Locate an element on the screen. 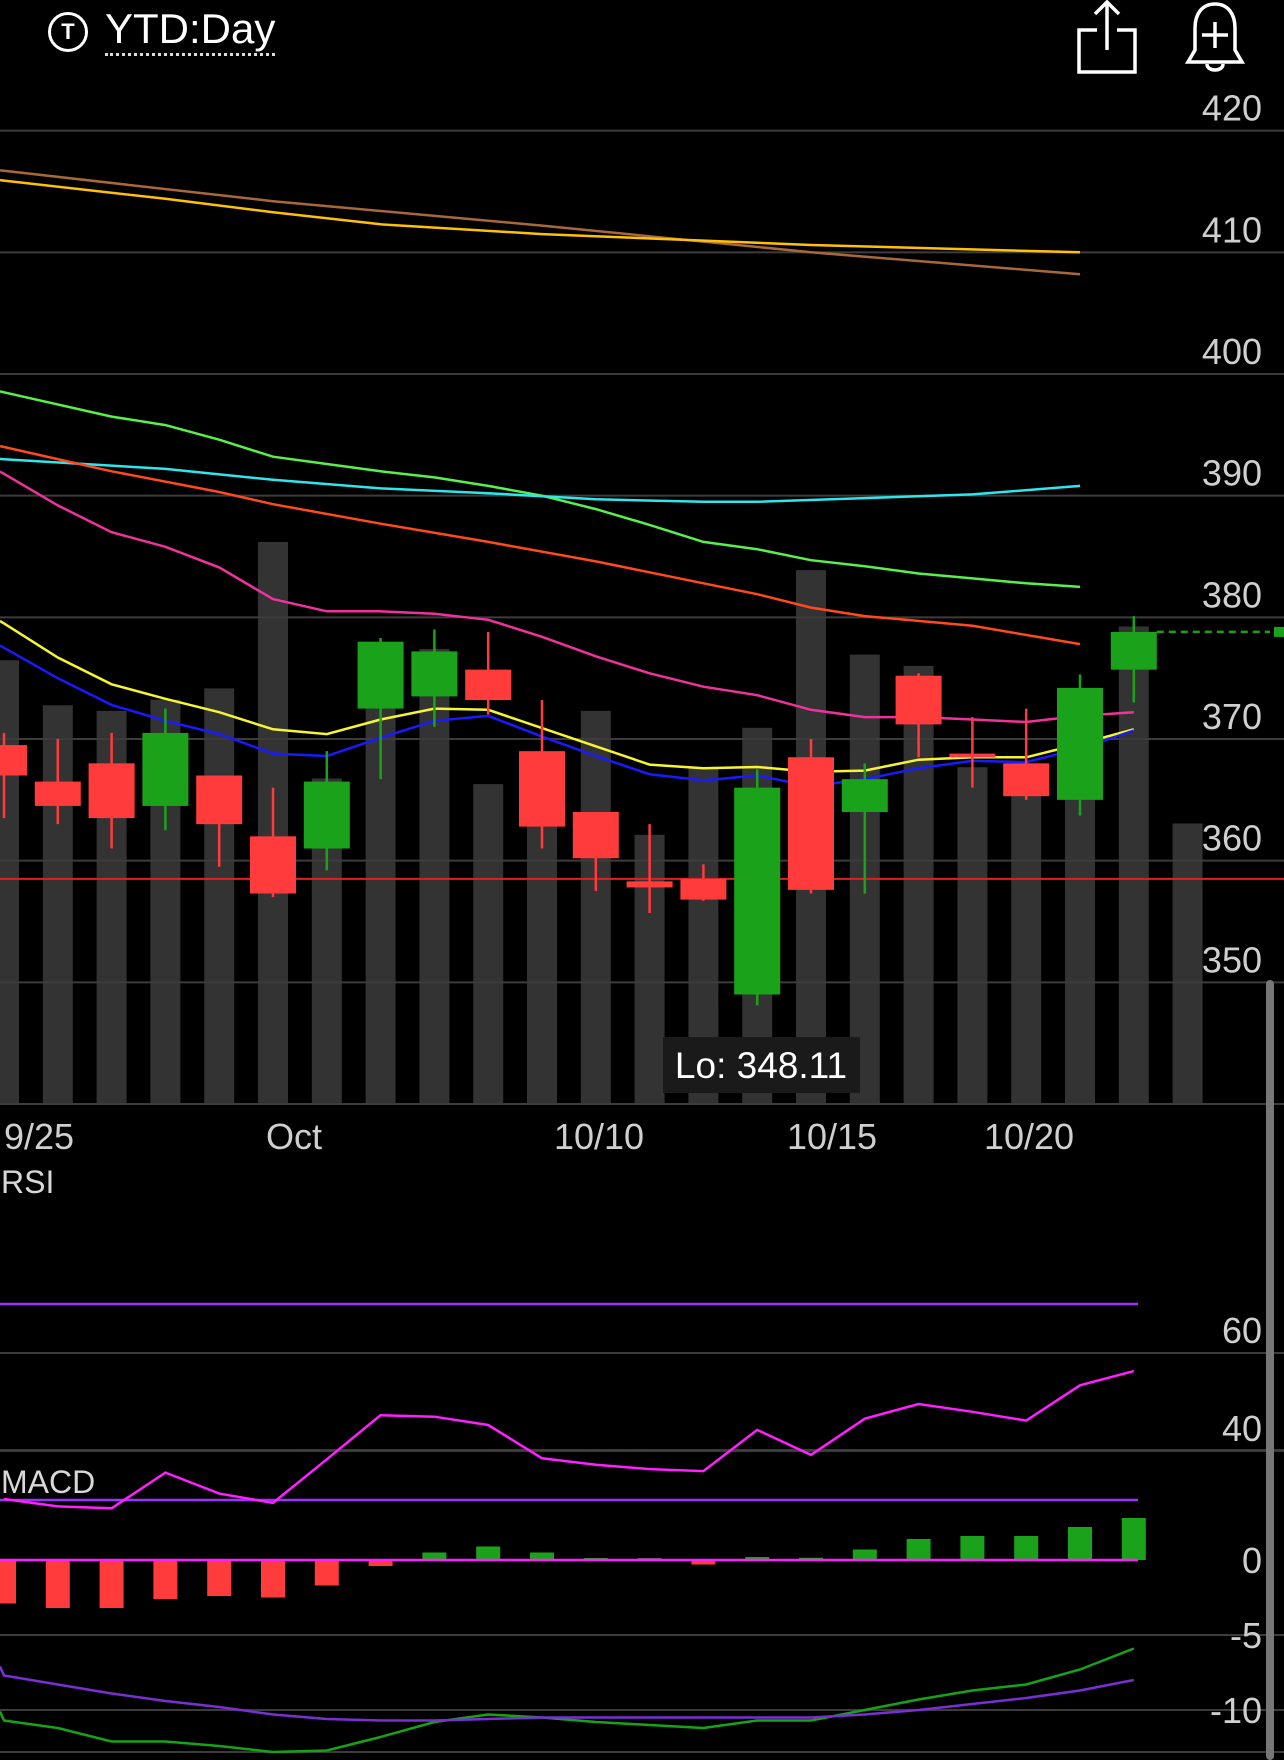  ticker-icon-letter: T is located at coordinates (68, 31).